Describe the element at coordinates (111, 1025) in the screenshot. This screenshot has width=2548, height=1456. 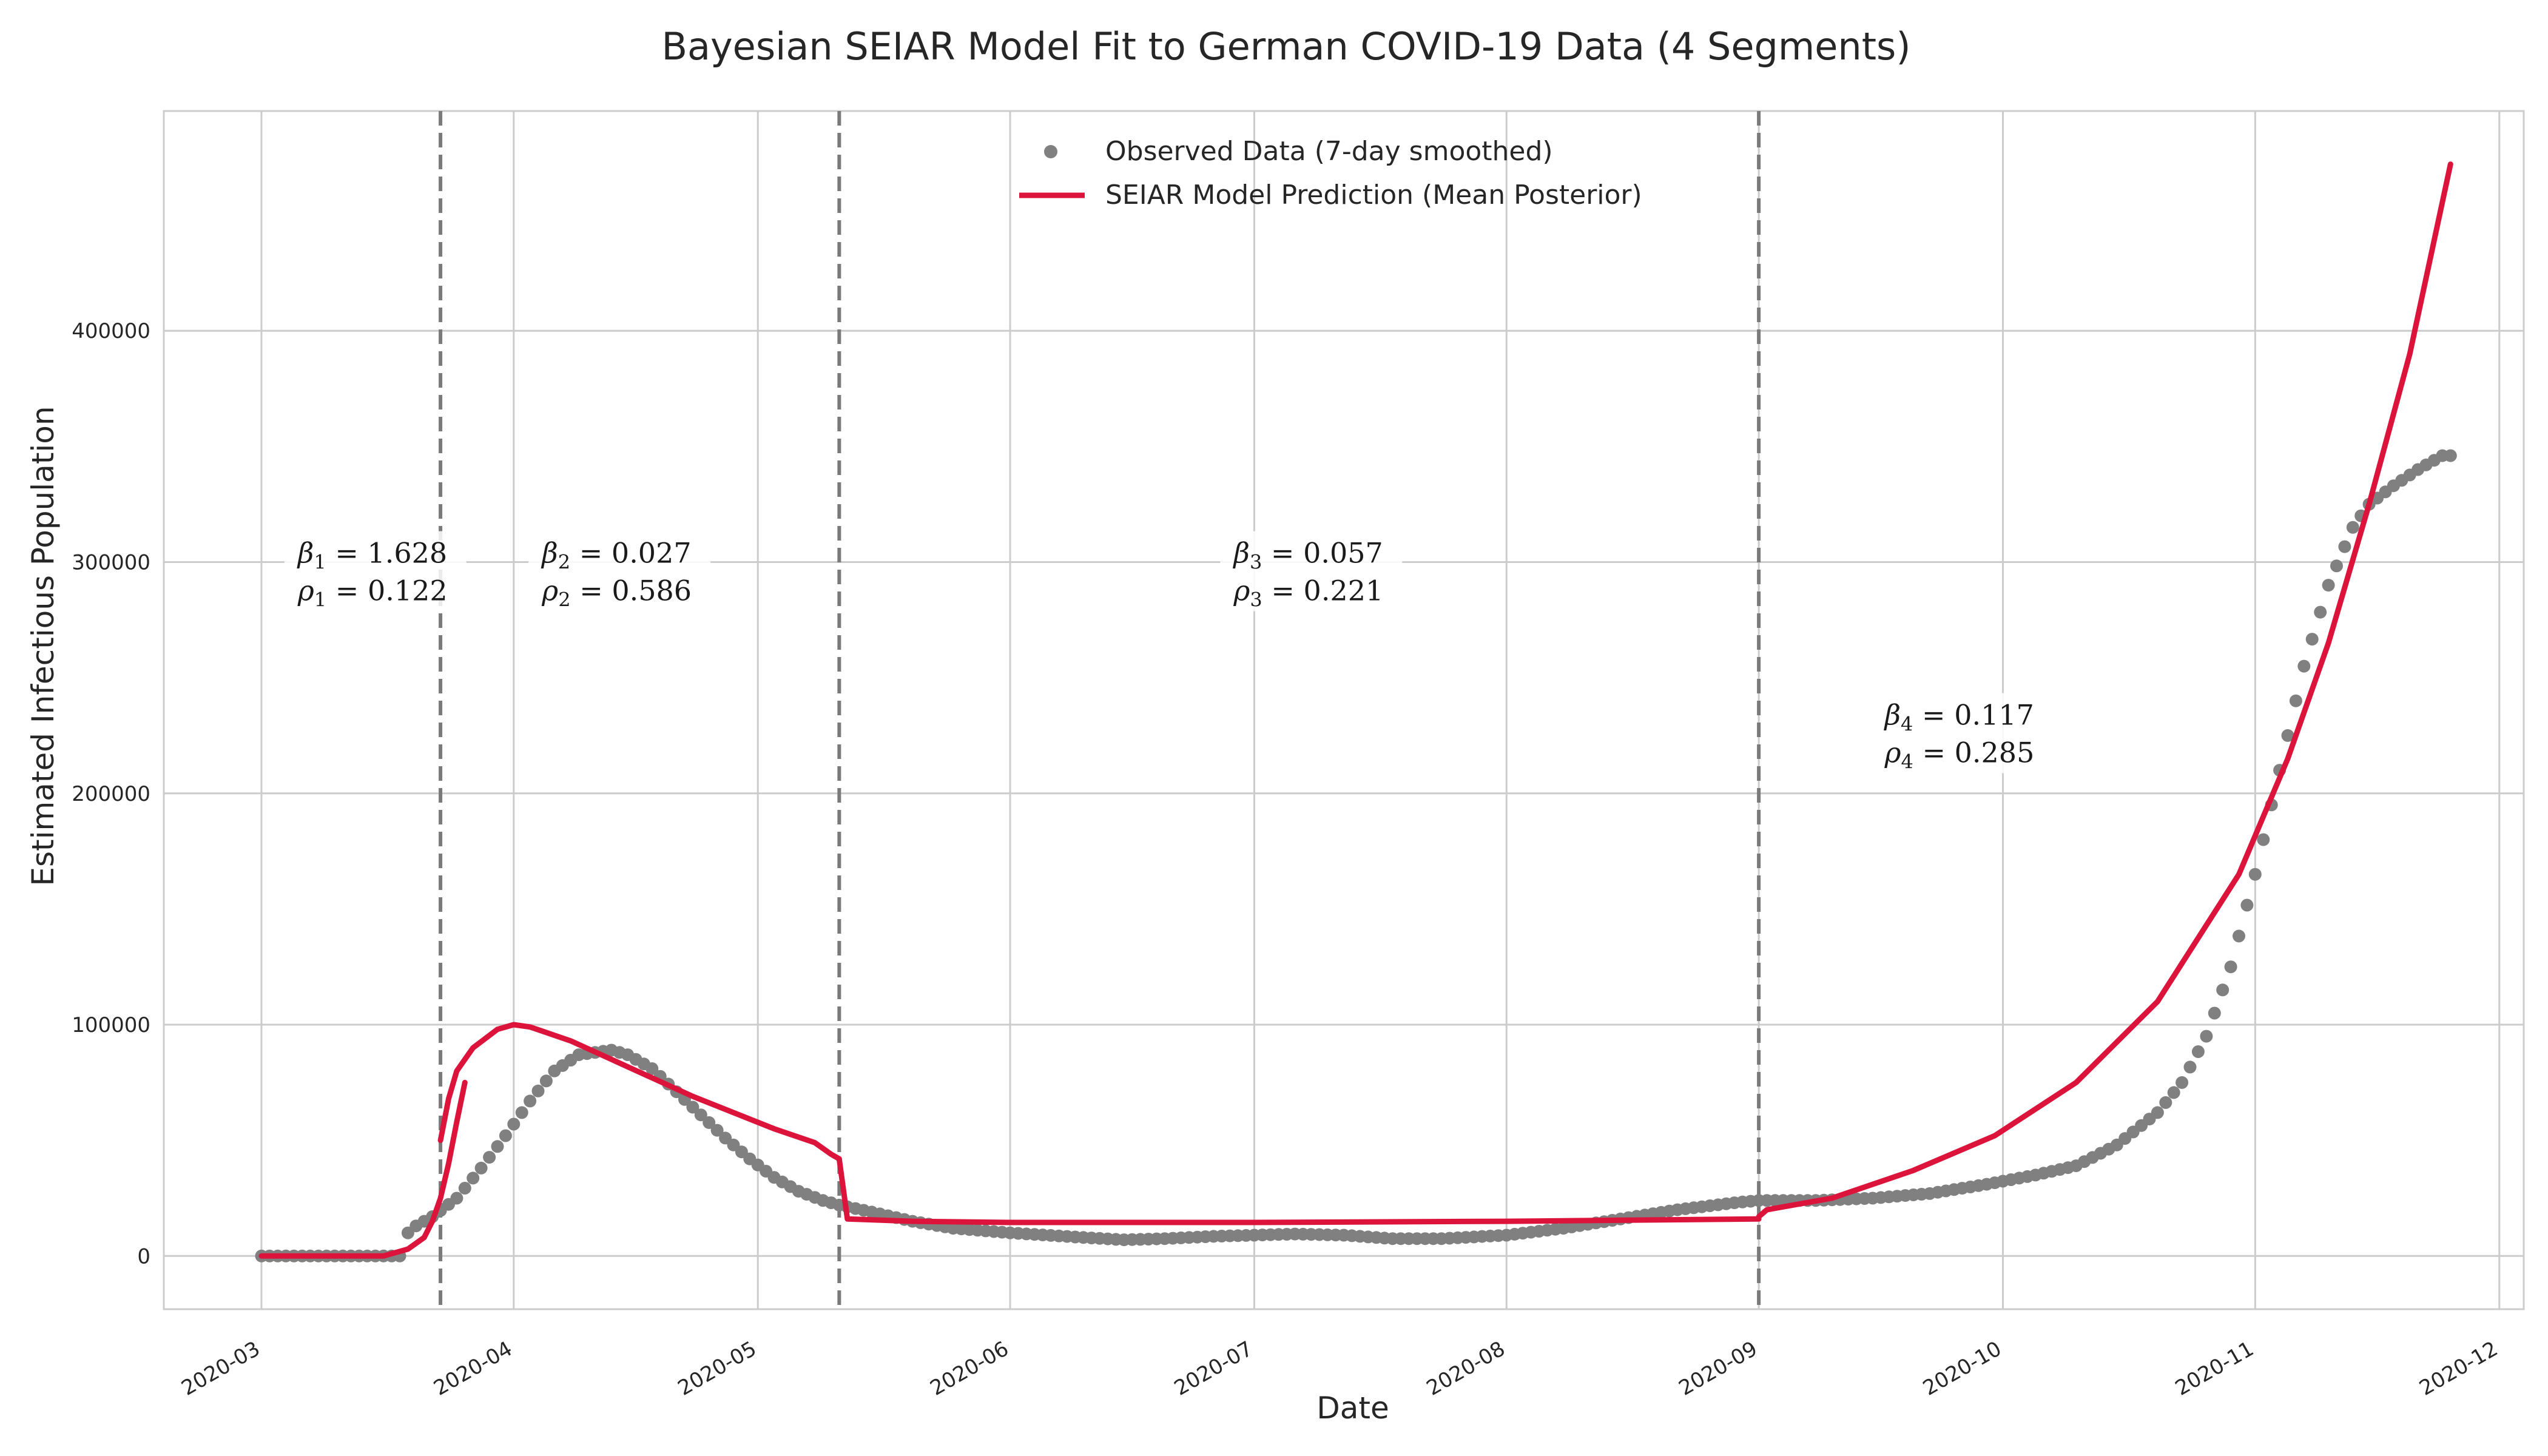
I see `y-tick-label: 100000` at that location.